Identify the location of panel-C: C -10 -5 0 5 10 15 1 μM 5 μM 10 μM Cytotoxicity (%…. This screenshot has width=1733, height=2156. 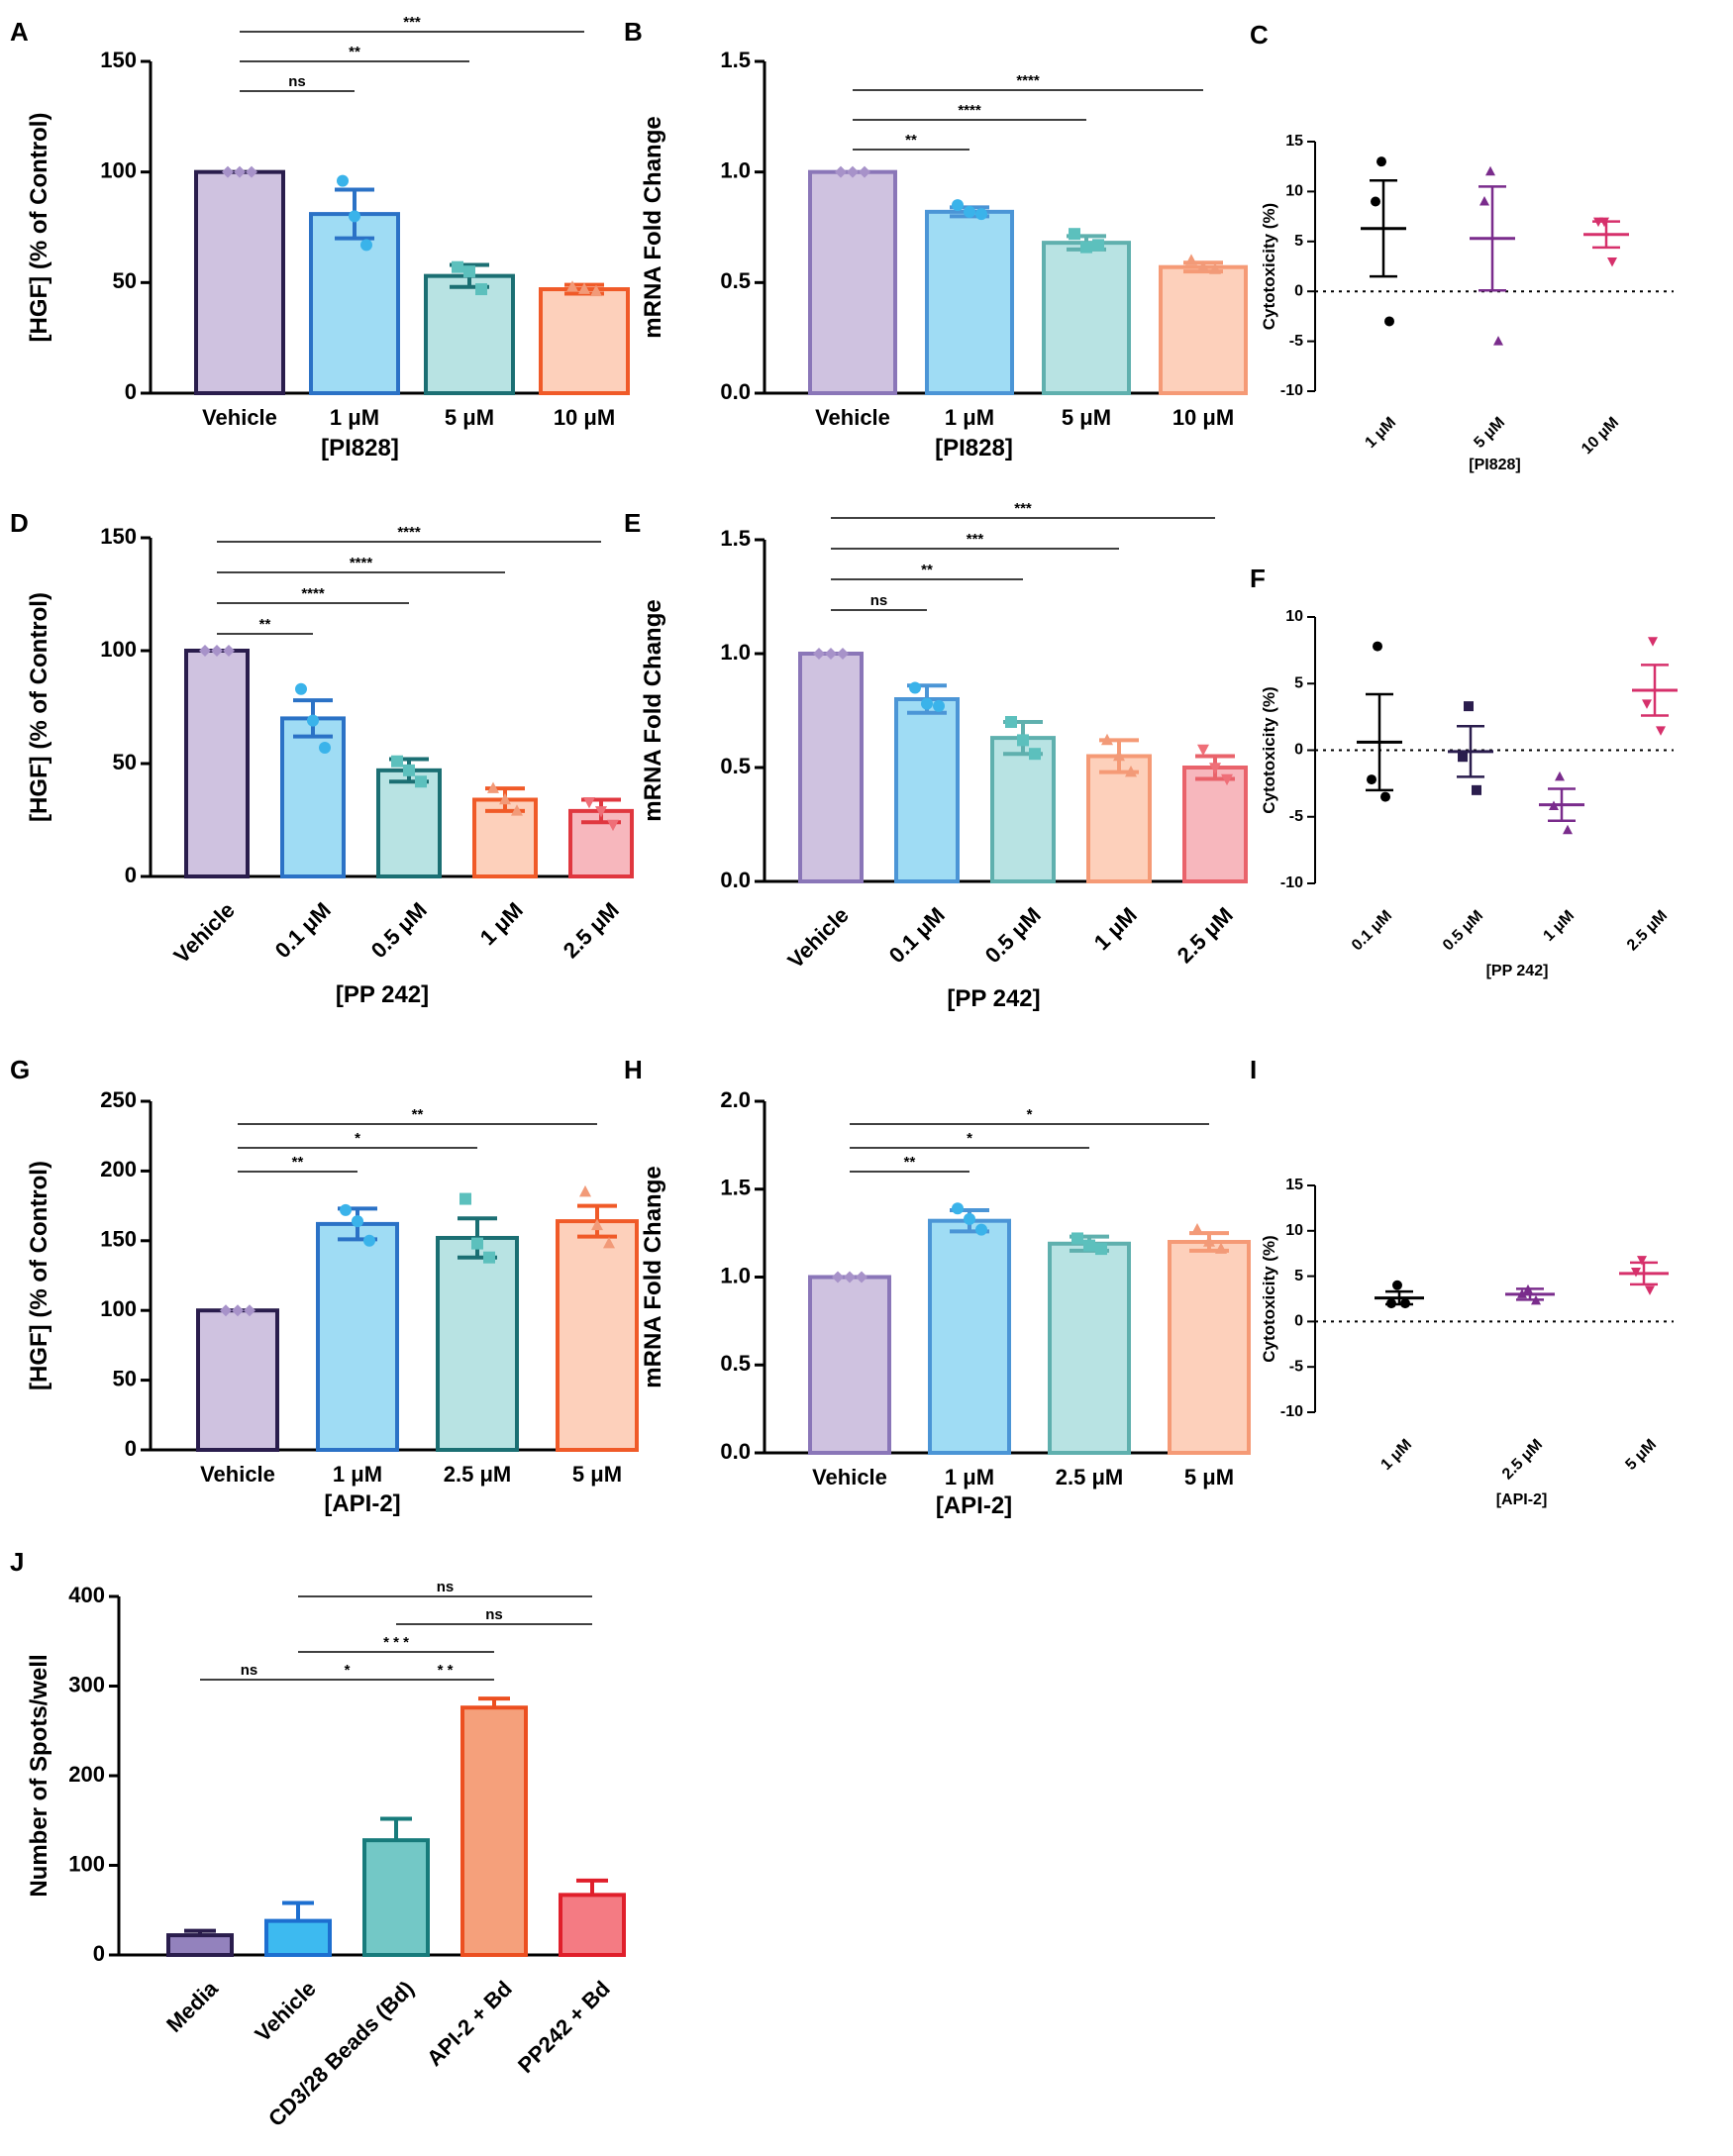
(1462, 247).